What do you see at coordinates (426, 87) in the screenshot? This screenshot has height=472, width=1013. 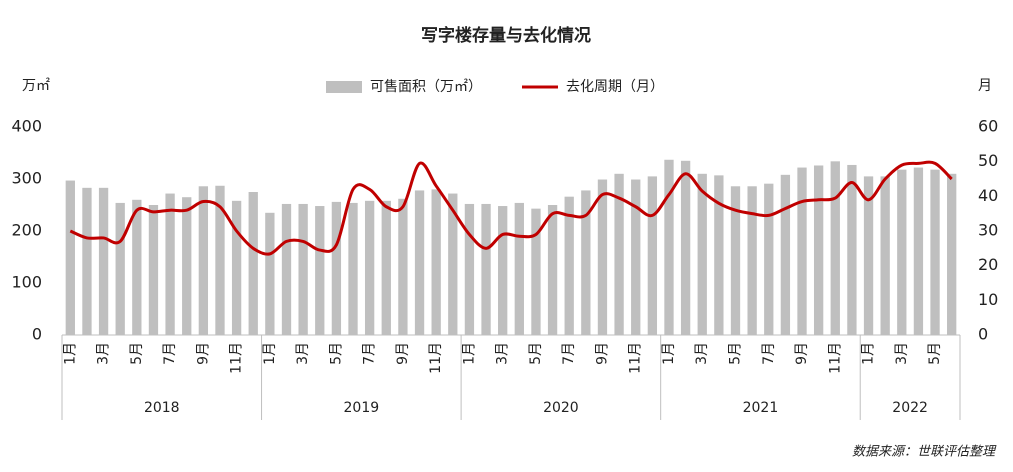 I see `legend-label: 可售面积（万㎡）` at bounding box center [426, 87].